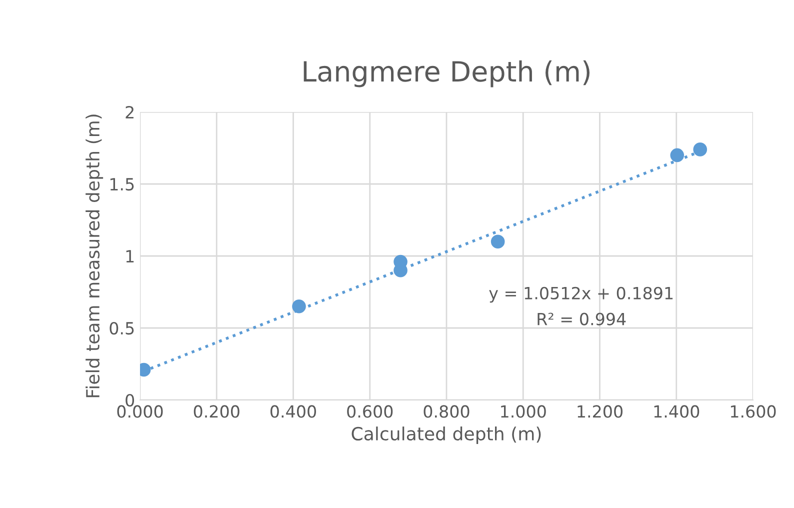 This screenshot has width=794, height=508. What do you see at coordinates (677, 411) in the screenshot?
I see `x-tick-label: 1.400` at bounding box center [677, 411].